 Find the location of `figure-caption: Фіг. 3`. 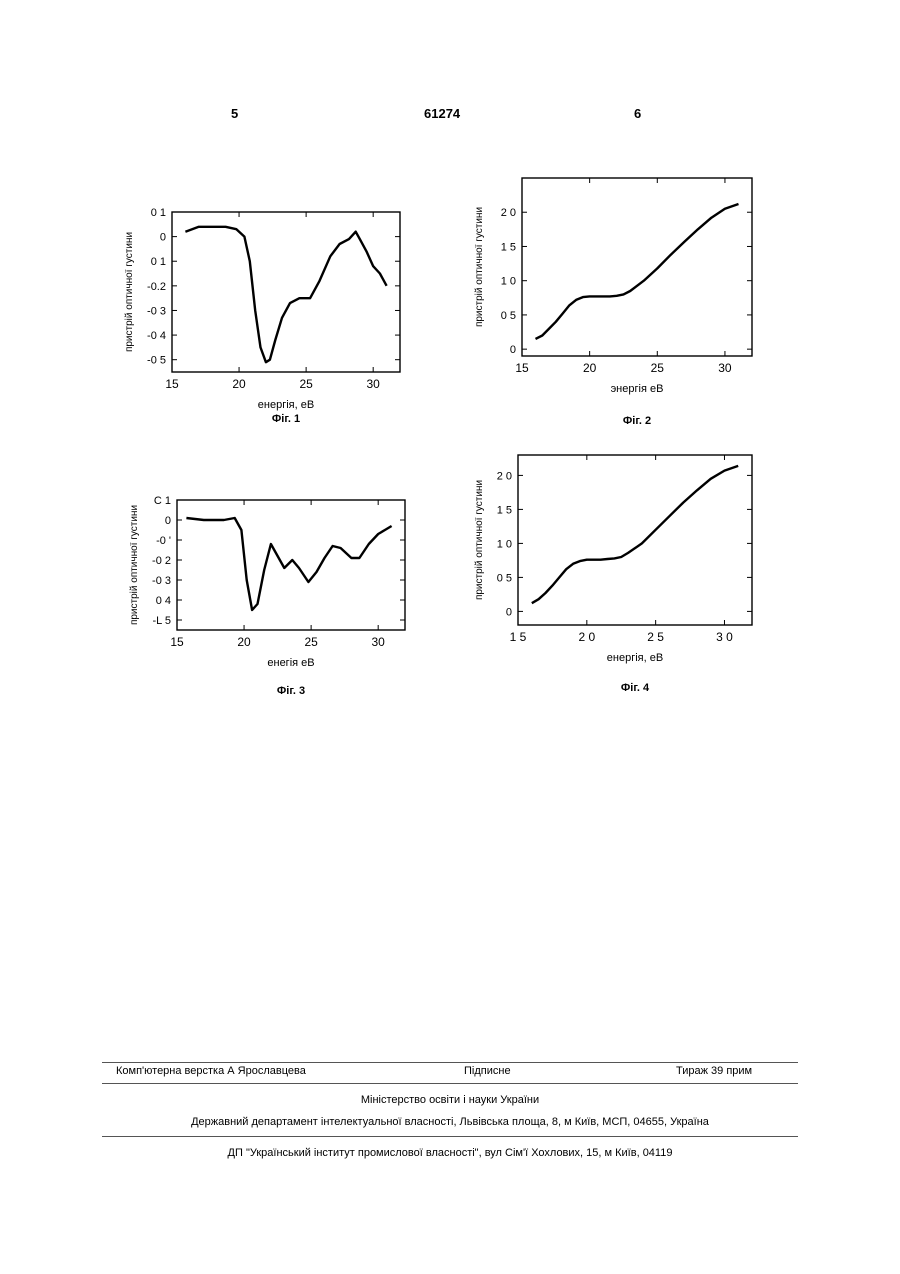

figure-caption: Фіг. 3 is located at coordinates (291, 691).